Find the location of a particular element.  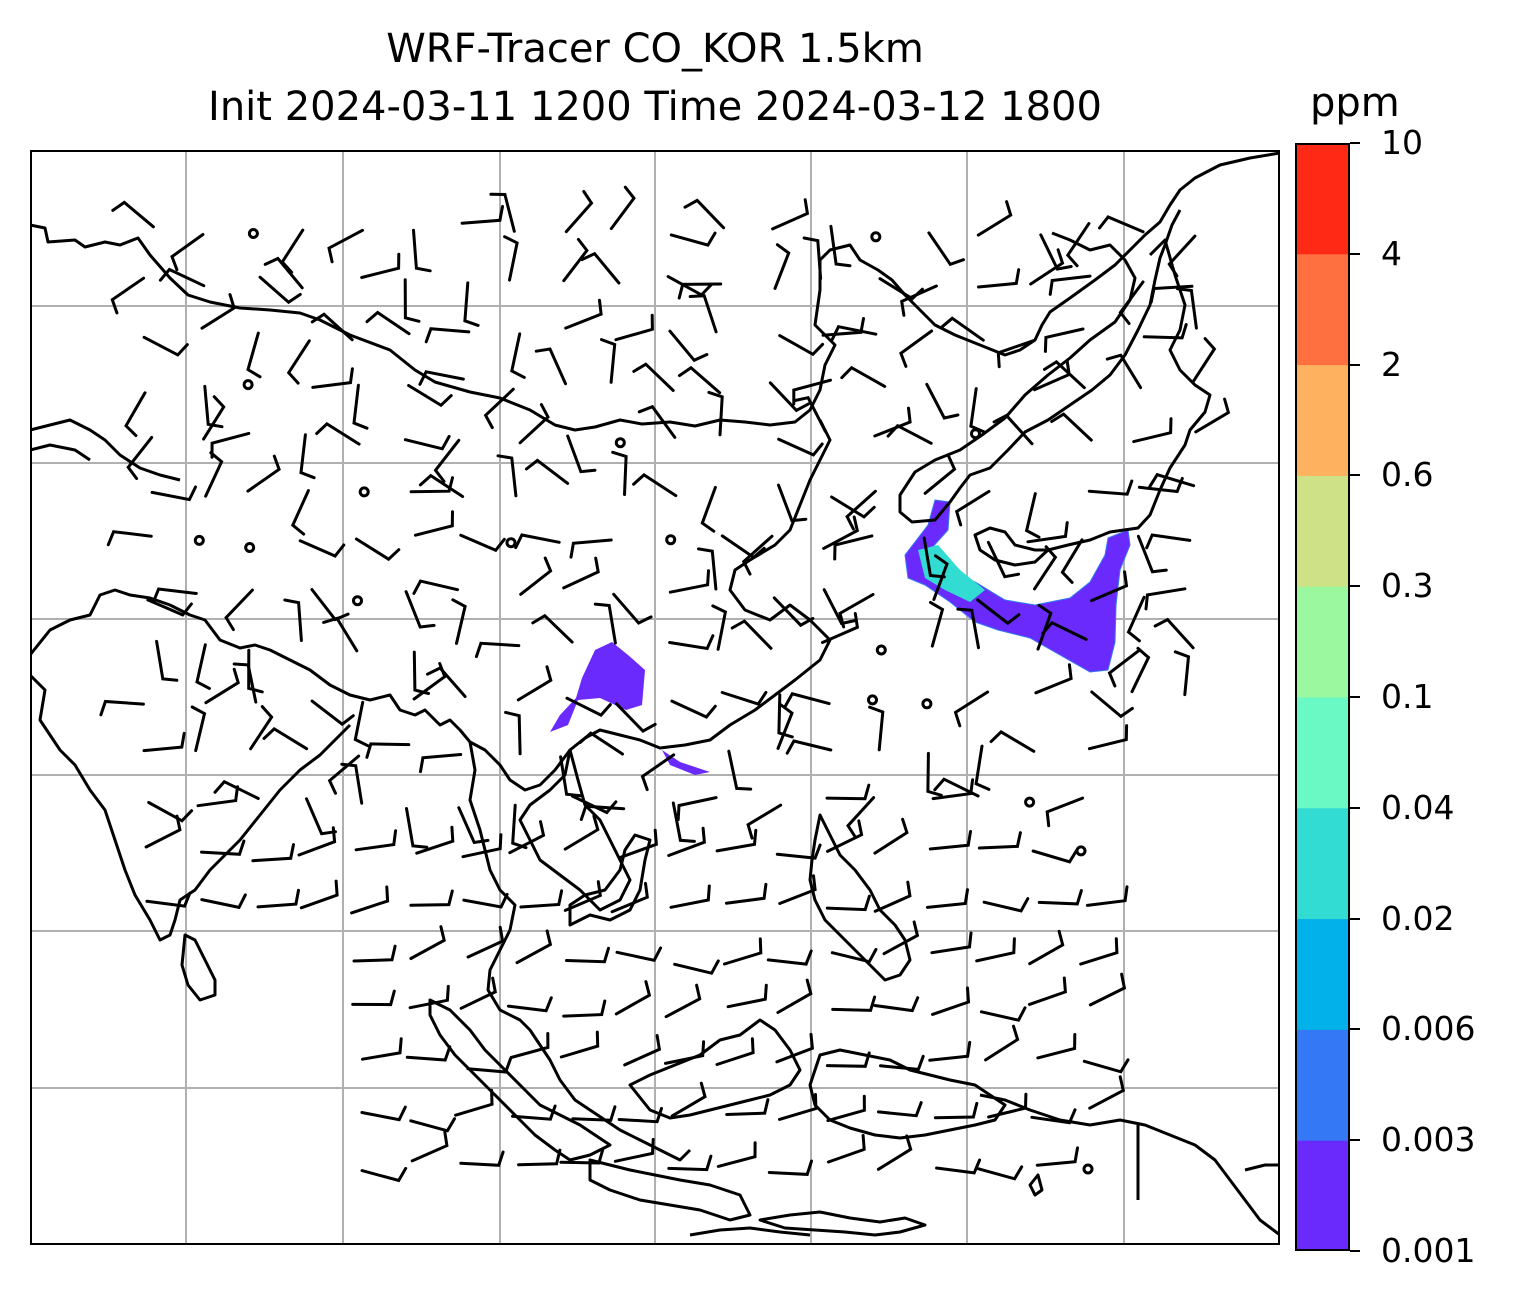

tracer-plume-china is located at coordinates (630, 708).